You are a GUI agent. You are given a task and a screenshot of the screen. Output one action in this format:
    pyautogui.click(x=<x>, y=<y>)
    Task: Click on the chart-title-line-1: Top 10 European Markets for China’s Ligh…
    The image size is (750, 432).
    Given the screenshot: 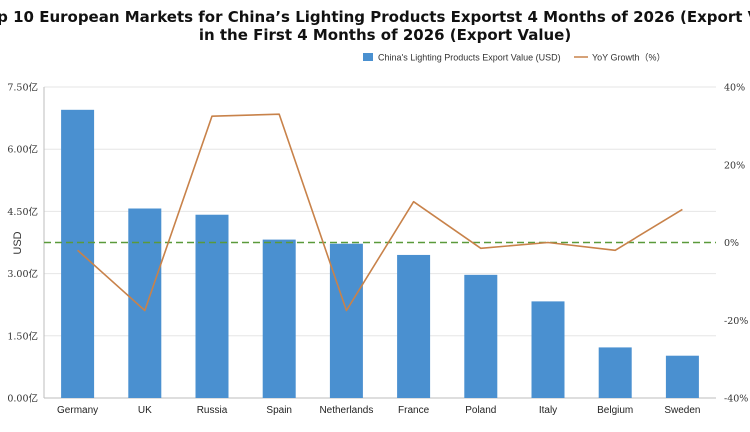 What is the action you would take?
    pyautogui.click(x=375, y=17)
    